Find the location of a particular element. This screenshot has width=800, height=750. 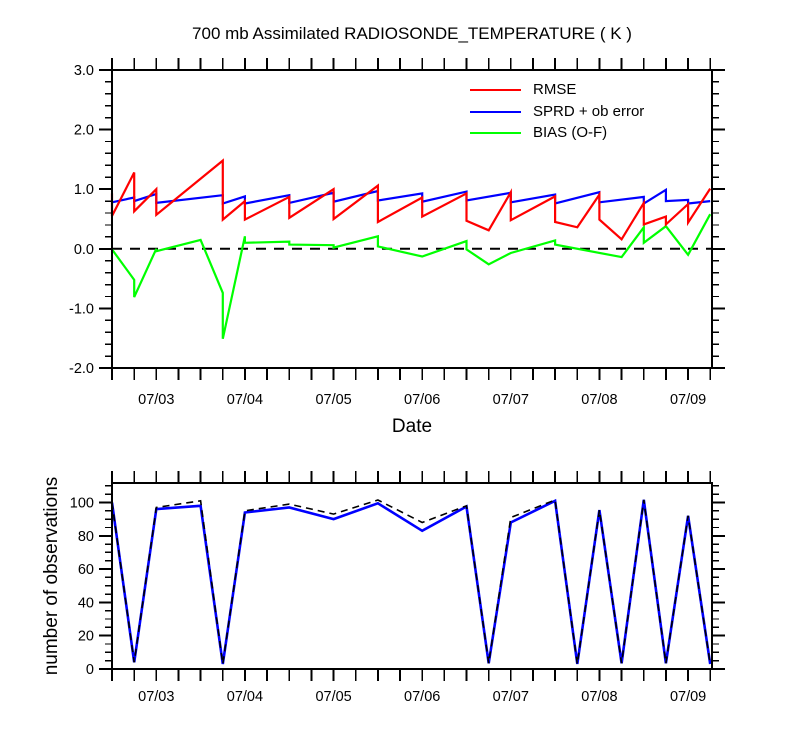

y-tick-label: 60 is located at coordinates (86, 570).